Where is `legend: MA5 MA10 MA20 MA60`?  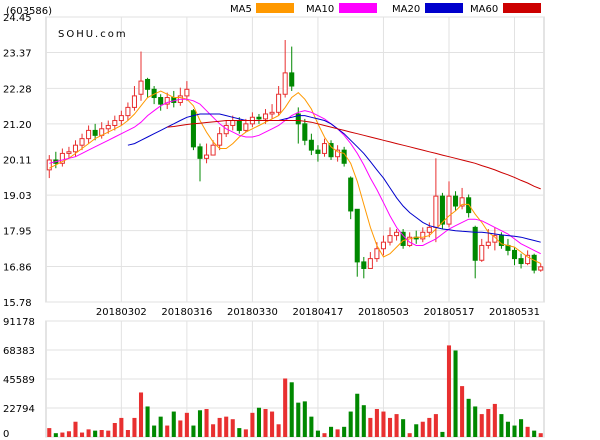
legend: MA5 MA10 MA20 MA60 is located at coordinates (385, 9).